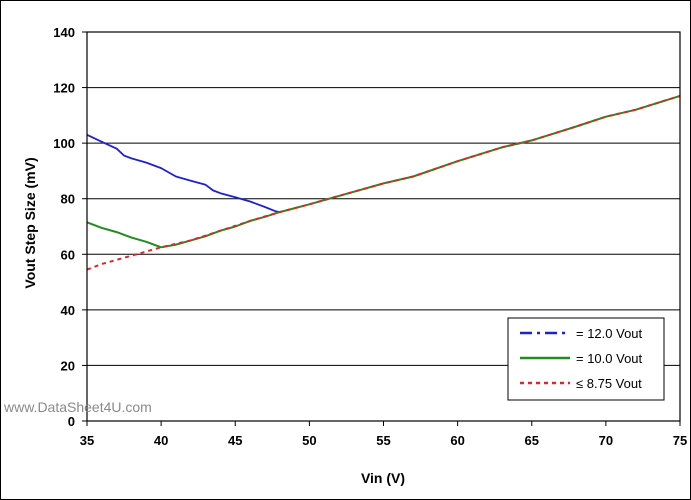 The image size is (691, 500). Describe the element at coordinates (309, 440) in the screenshot. I see `x-tick-label-50: 50` at that location.